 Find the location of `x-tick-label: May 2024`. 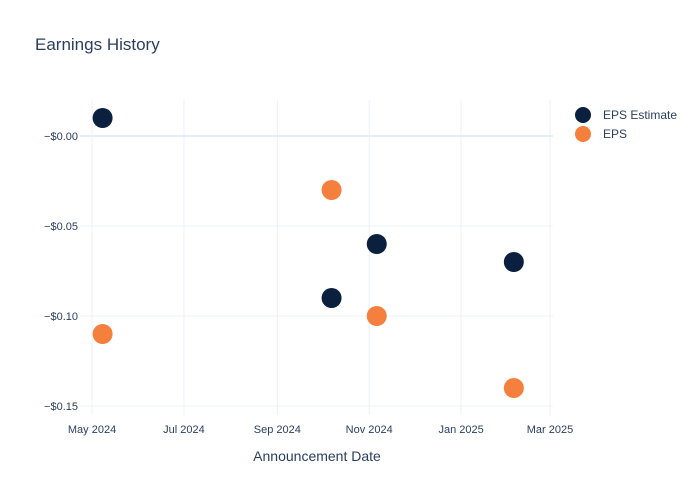

x-tick-label: May 2024 is located at coordinates (92, 430).